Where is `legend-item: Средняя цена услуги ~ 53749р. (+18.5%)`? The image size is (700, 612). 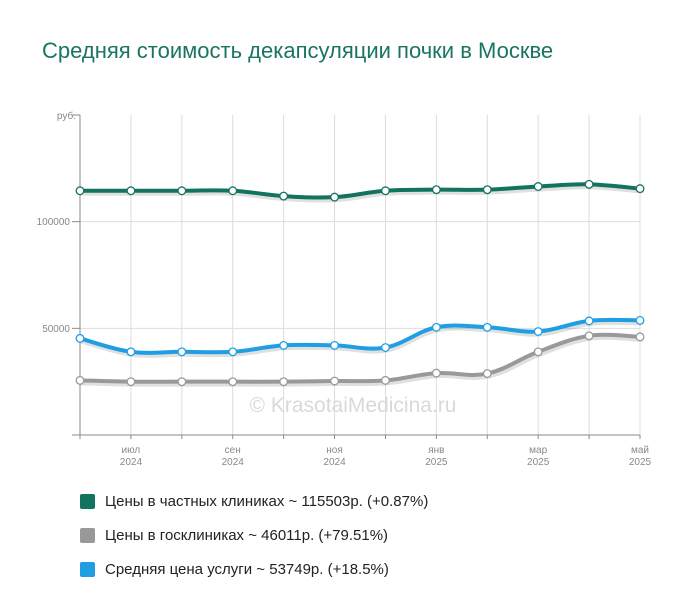
legend-item: Средняя цена услуги ~ 53749р. (+18.5%) is located at coordinates (254, 569).